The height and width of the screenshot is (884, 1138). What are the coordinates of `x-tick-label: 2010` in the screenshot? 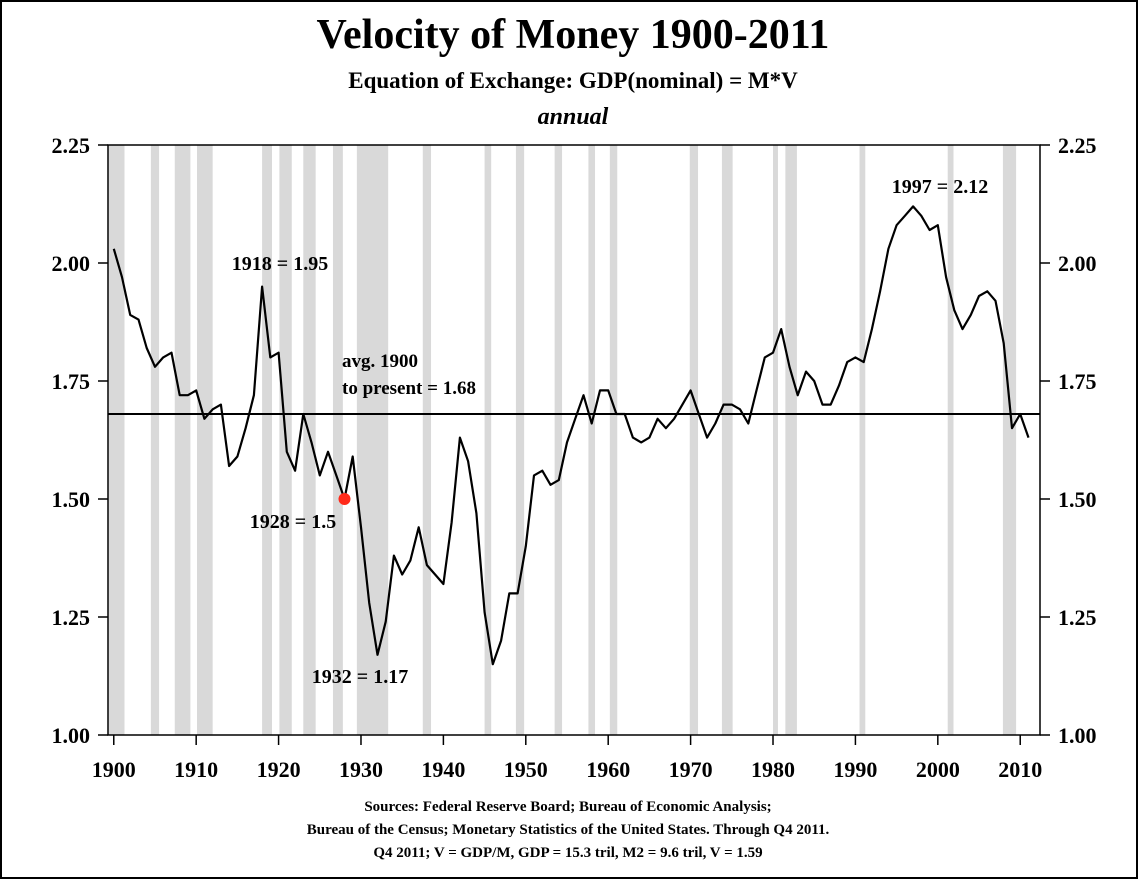 It's located at (1020, 769).